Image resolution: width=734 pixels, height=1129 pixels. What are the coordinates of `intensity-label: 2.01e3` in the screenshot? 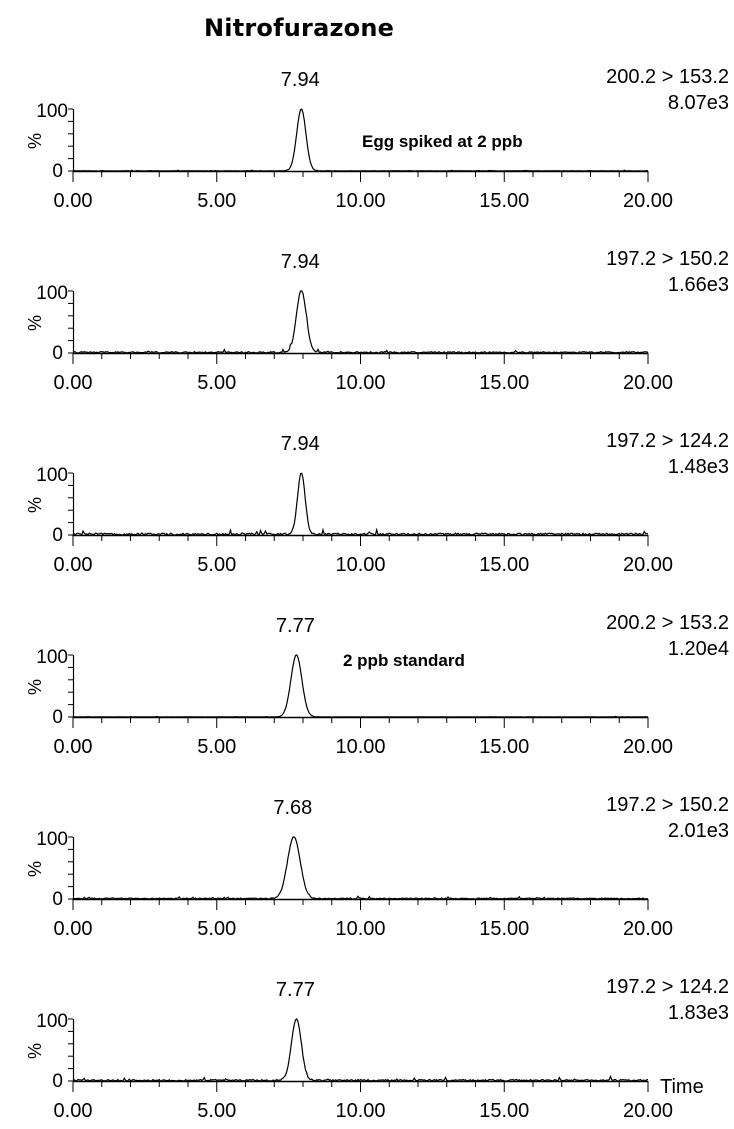 It's located at (698, 831).